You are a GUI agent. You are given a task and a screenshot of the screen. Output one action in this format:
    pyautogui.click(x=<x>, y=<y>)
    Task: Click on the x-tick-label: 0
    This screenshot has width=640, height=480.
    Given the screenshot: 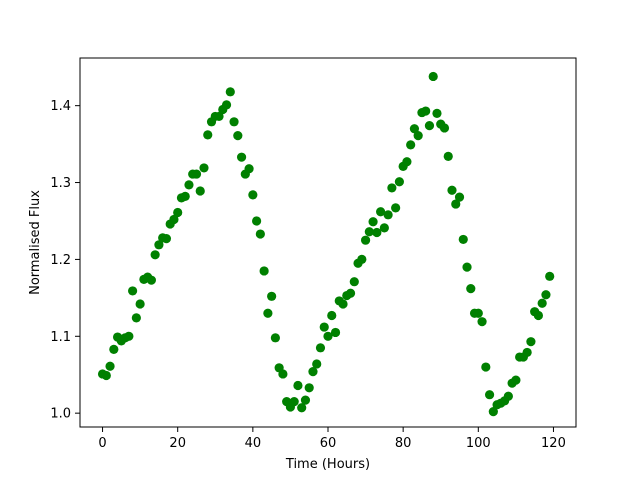 What is the action you would take?
    pyautogui.click(x=102, y=443)
    